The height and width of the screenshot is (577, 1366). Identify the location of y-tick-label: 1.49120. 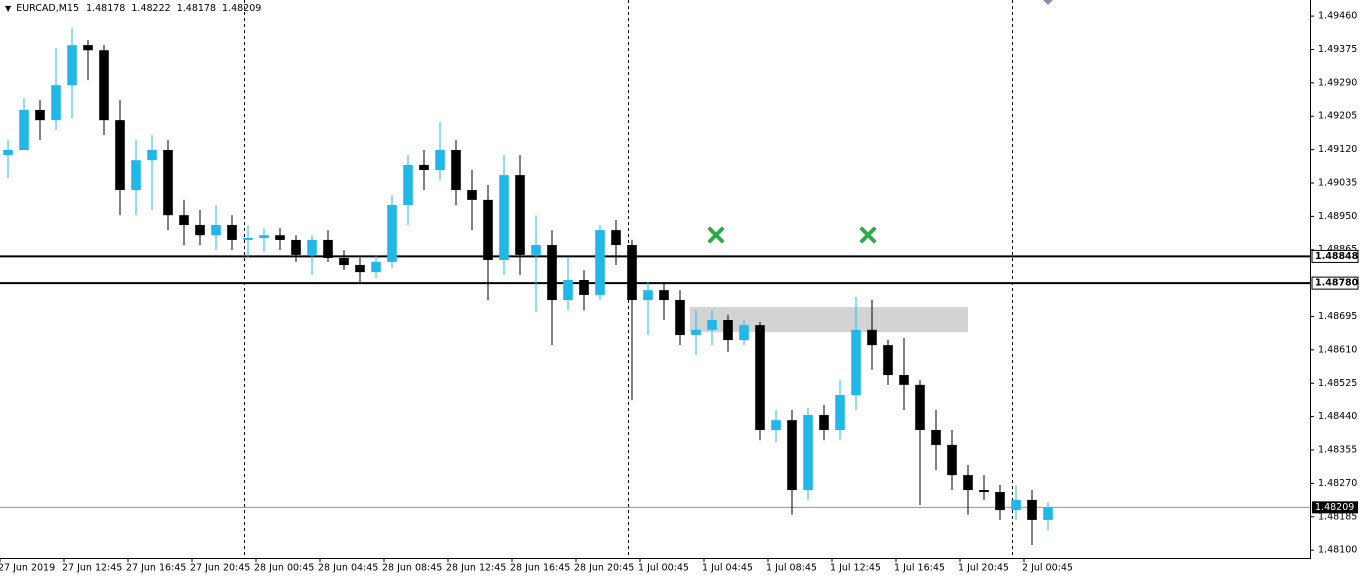
(1337, 149).